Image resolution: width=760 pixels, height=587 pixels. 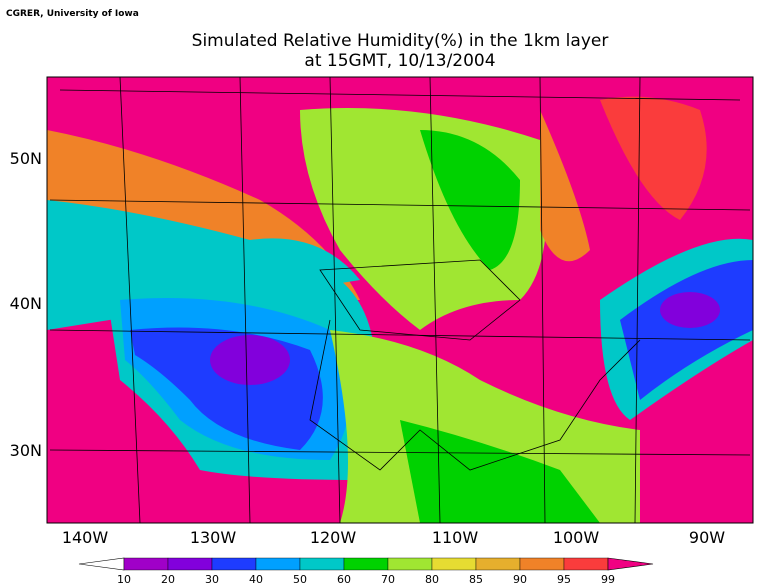 I want to click on colorbar-label: 95, so click(x=564, y=579).